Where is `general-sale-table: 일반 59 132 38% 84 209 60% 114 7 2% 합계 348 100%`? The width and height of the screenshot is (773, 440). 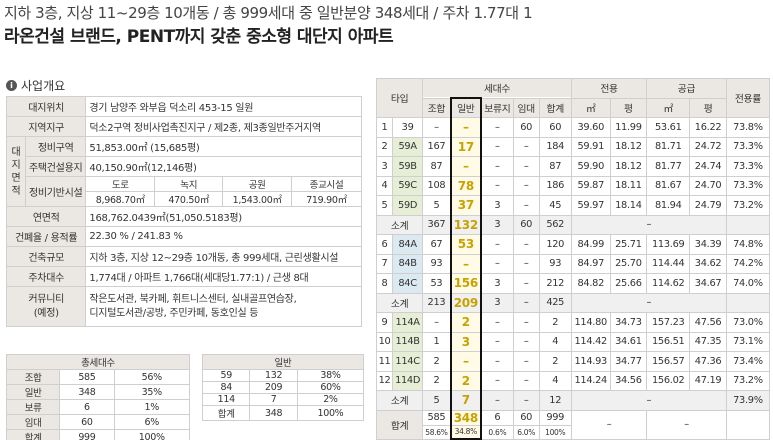
general-sale-table: 일반 59 132 38% 84 209 60% 114 7 2% 합계 348 100% is located at coordinates (283, 387).